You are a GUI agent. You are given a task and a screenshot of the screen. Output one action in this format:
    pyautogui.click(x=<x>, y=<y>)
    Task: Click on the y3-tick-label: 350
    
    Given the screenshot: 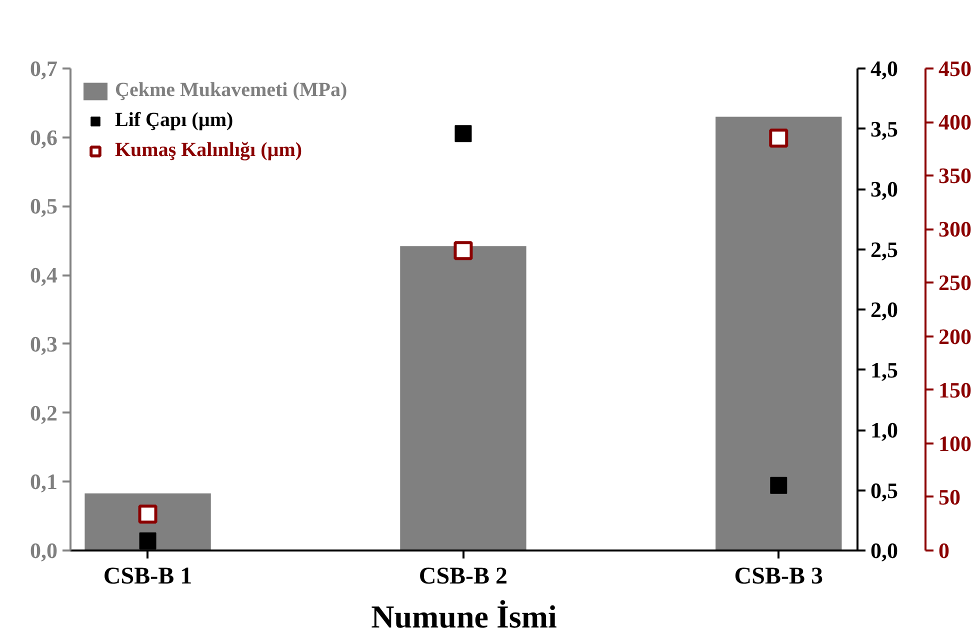 What is the action you would take?
    pyautogui.click(x=955, y=175)
    